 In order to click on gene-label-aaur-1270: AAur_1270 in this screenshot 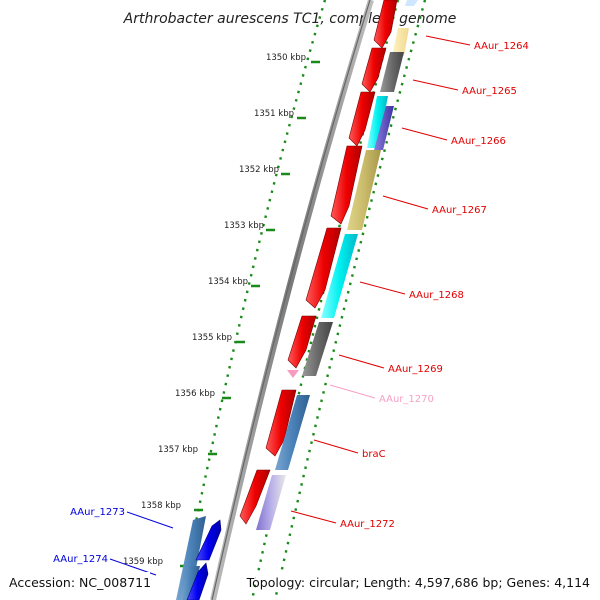, I will do `click(406, 399)`.